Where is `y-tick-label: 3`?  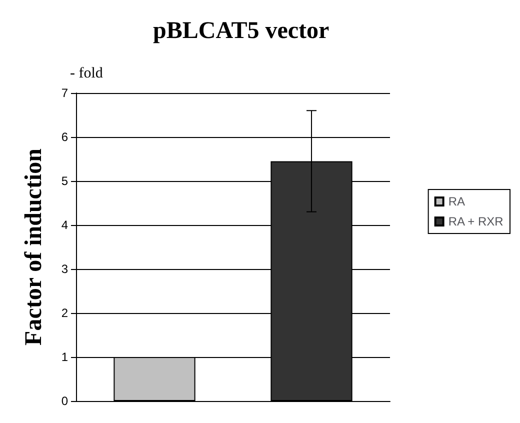 y-tick-label: 3 is located at coordinates (64, 269).